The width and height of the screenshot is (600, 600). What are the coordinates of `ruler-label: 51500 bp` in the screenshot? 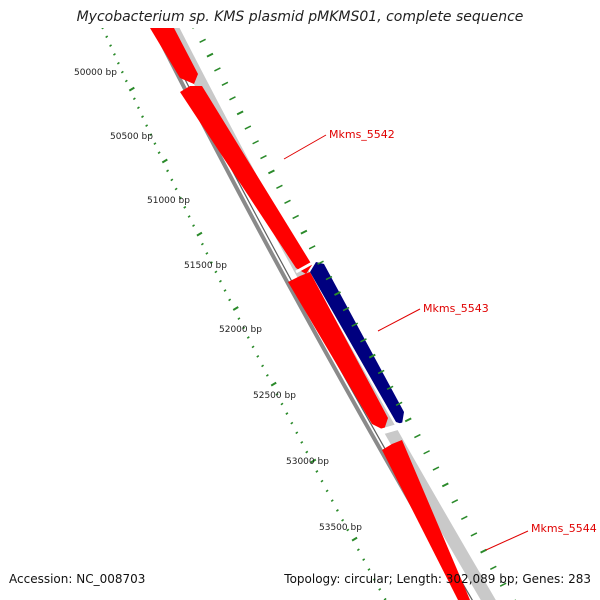 It's located at (205, 266).